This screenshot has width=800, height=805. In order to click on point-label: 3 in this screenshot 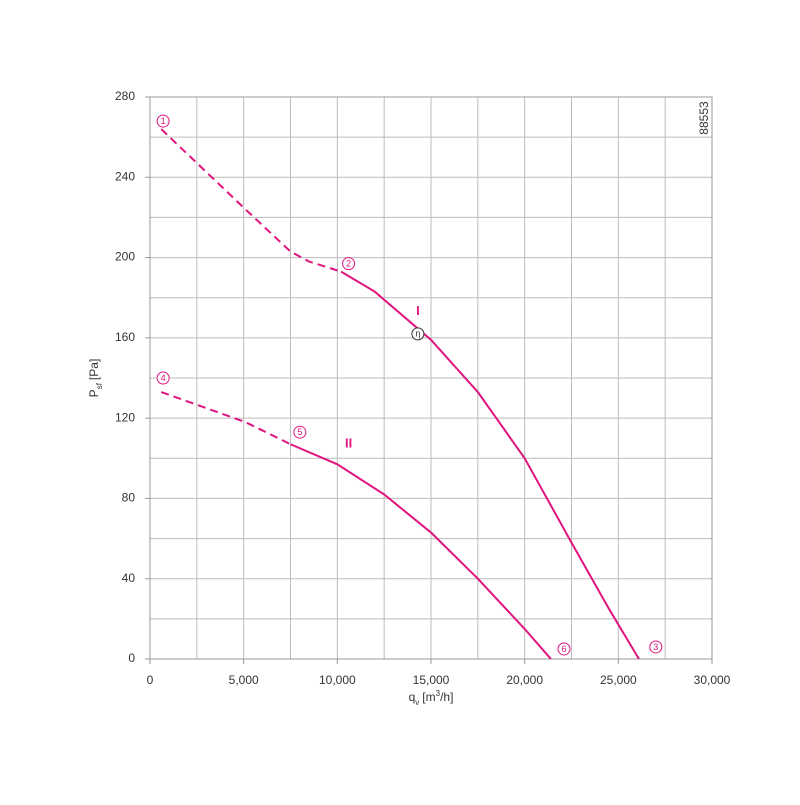, I will do `click(655, 647)`.